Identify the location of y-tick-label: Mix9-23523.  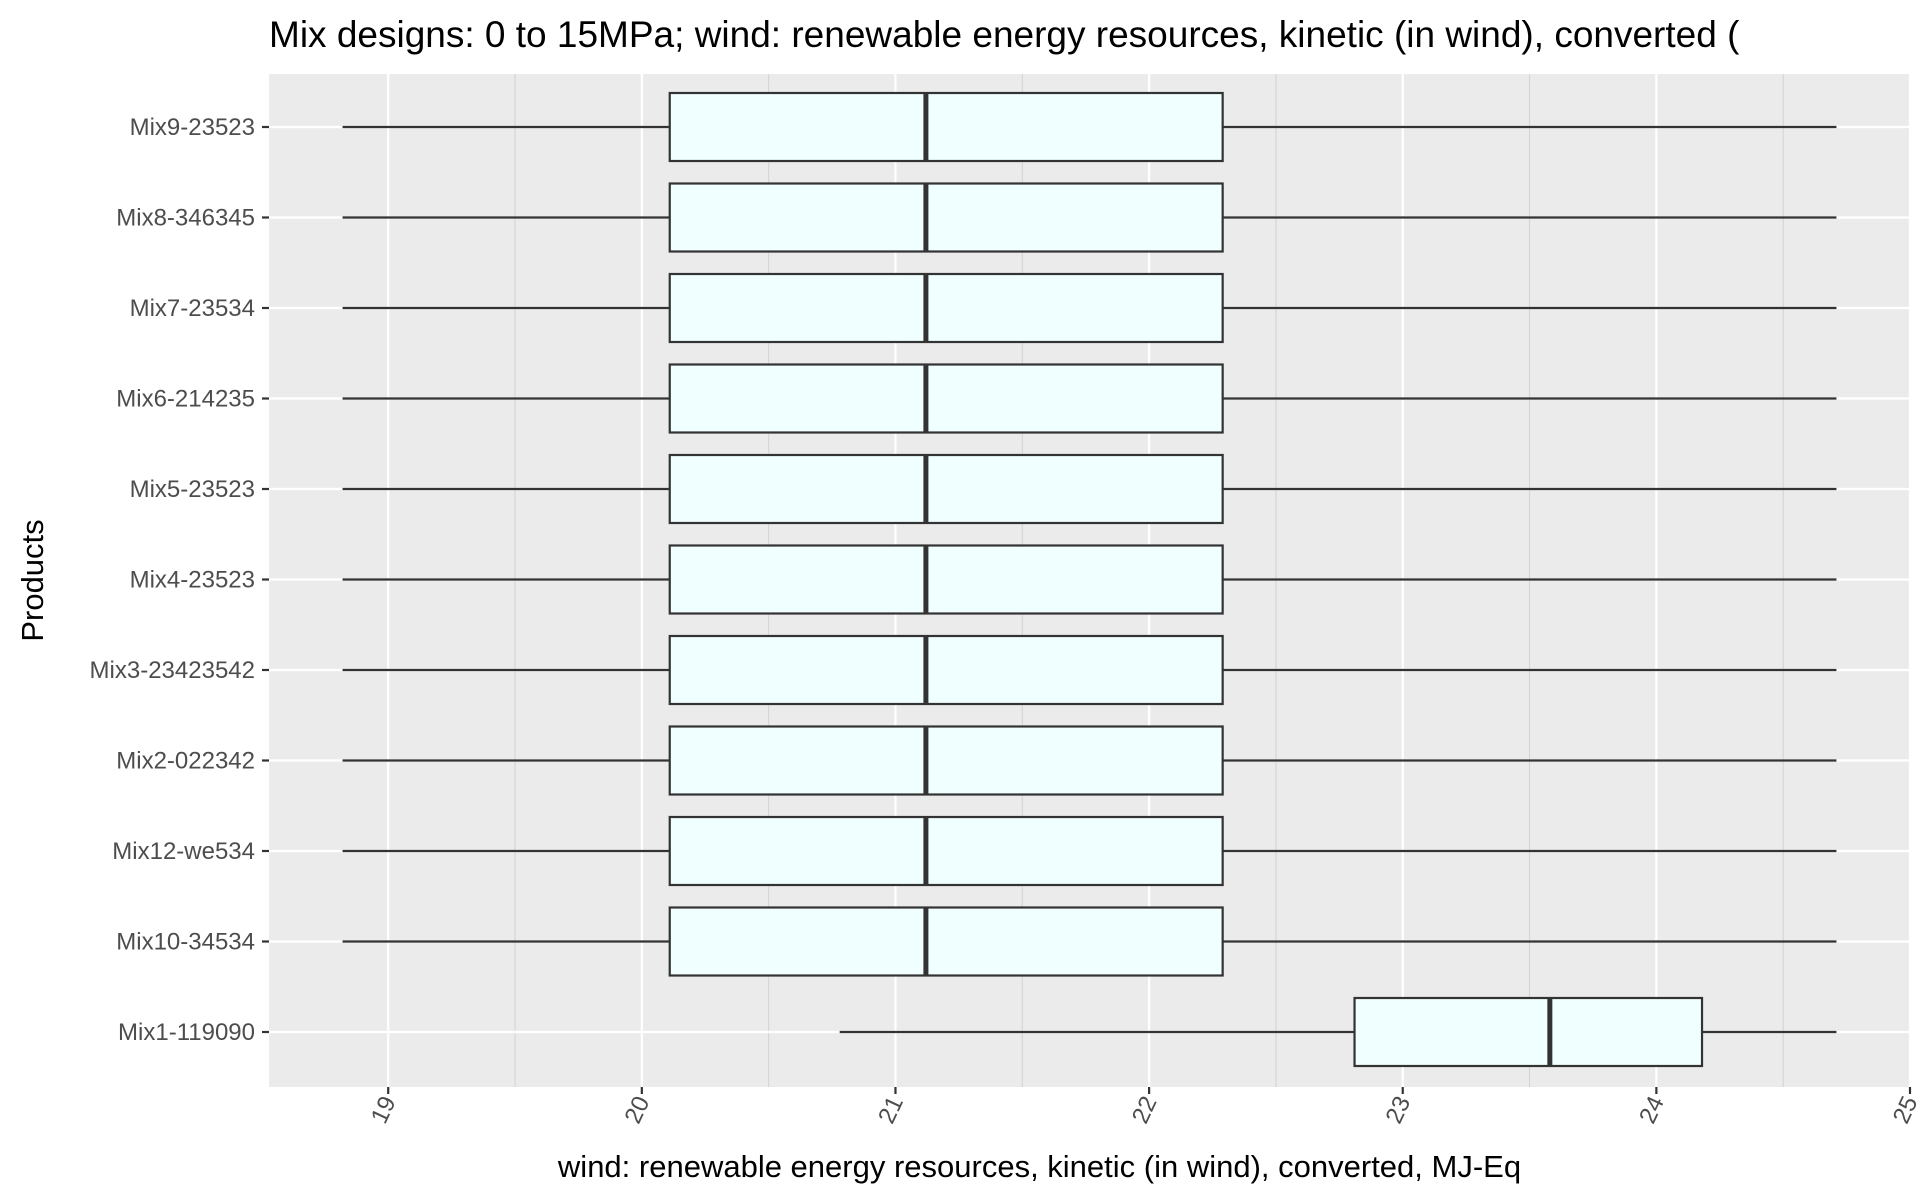
(192, 127).